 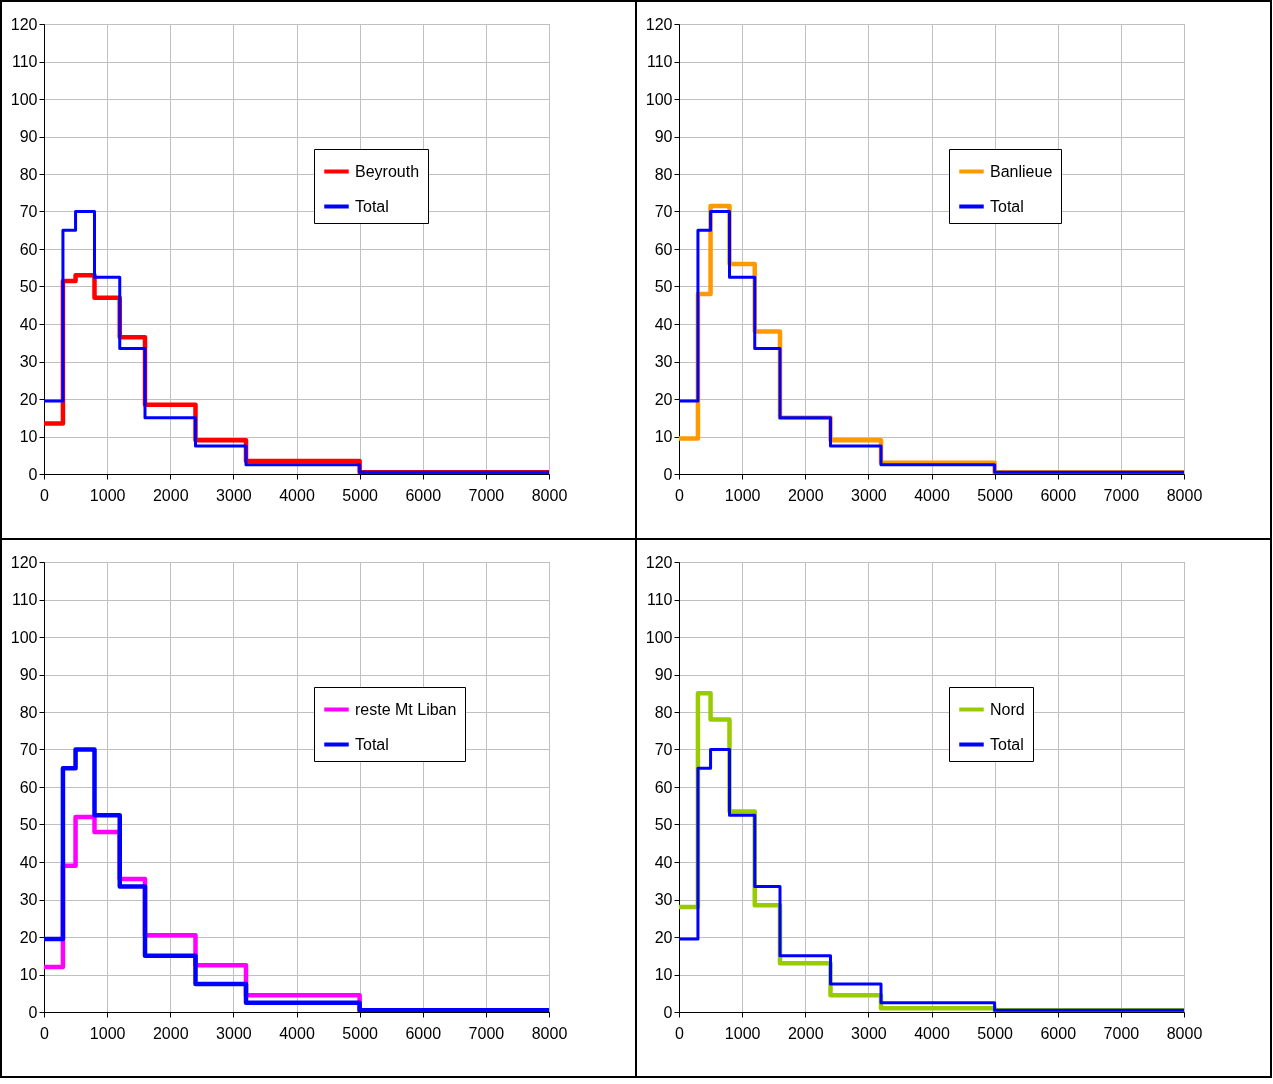 What do you see at coordinates (1007, 709) in the screenshot?
I see `legend-label: Nord` at bounding box center [1007, 709].